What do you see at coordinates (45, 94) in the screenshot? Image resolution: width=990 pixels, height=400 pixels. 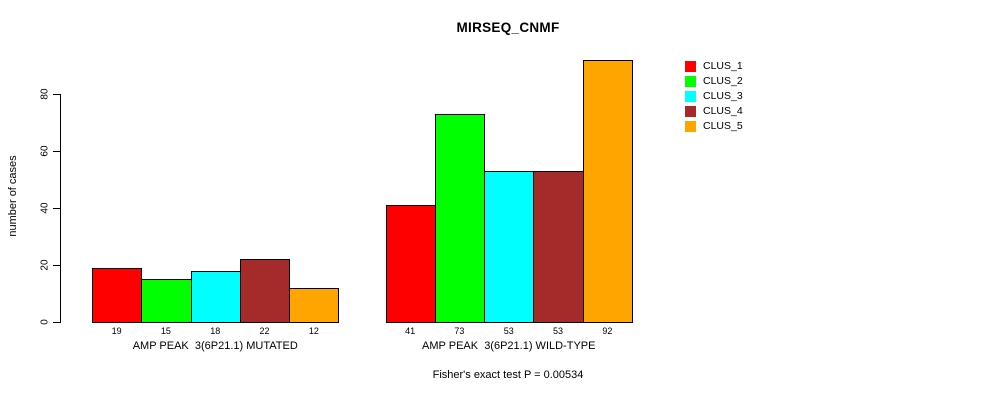 I see `y-tick-label: 80` at bounding box center [45, 94].